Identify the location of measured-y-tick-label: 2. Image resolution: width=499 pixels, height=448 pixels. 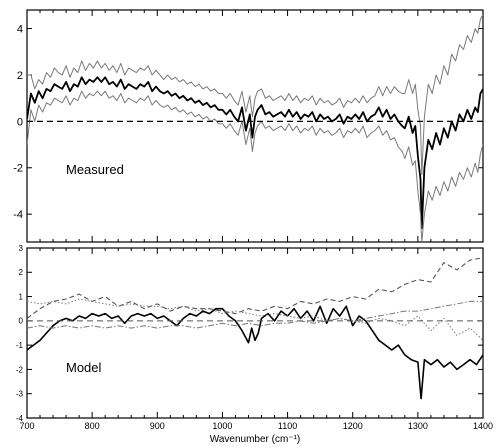
(20, 76).